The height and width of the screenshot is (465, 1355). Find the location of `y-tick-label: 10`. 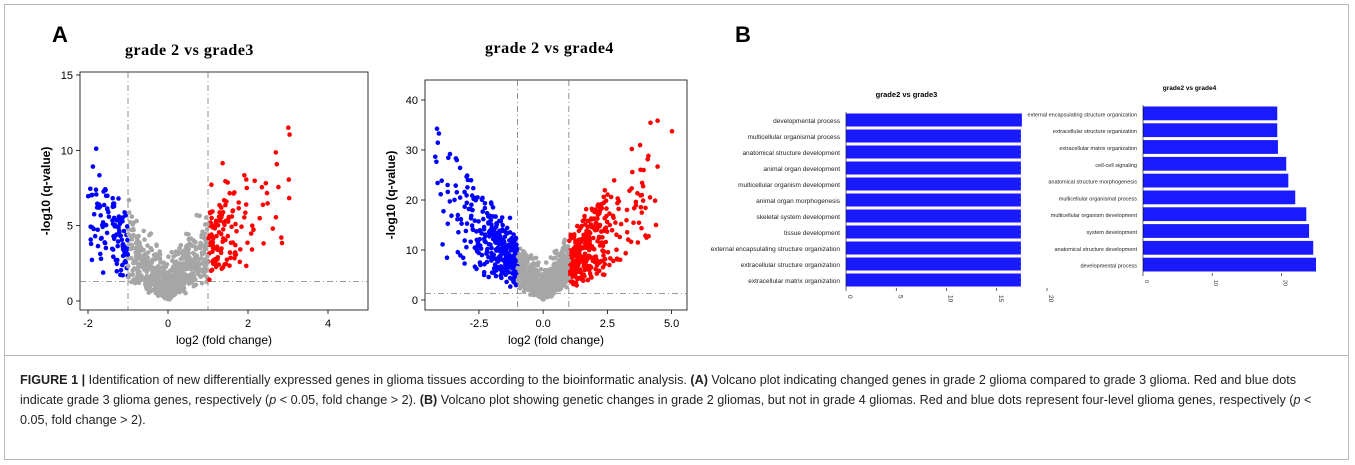

y-tick-label: 10 is located at coordinates (67, 151).